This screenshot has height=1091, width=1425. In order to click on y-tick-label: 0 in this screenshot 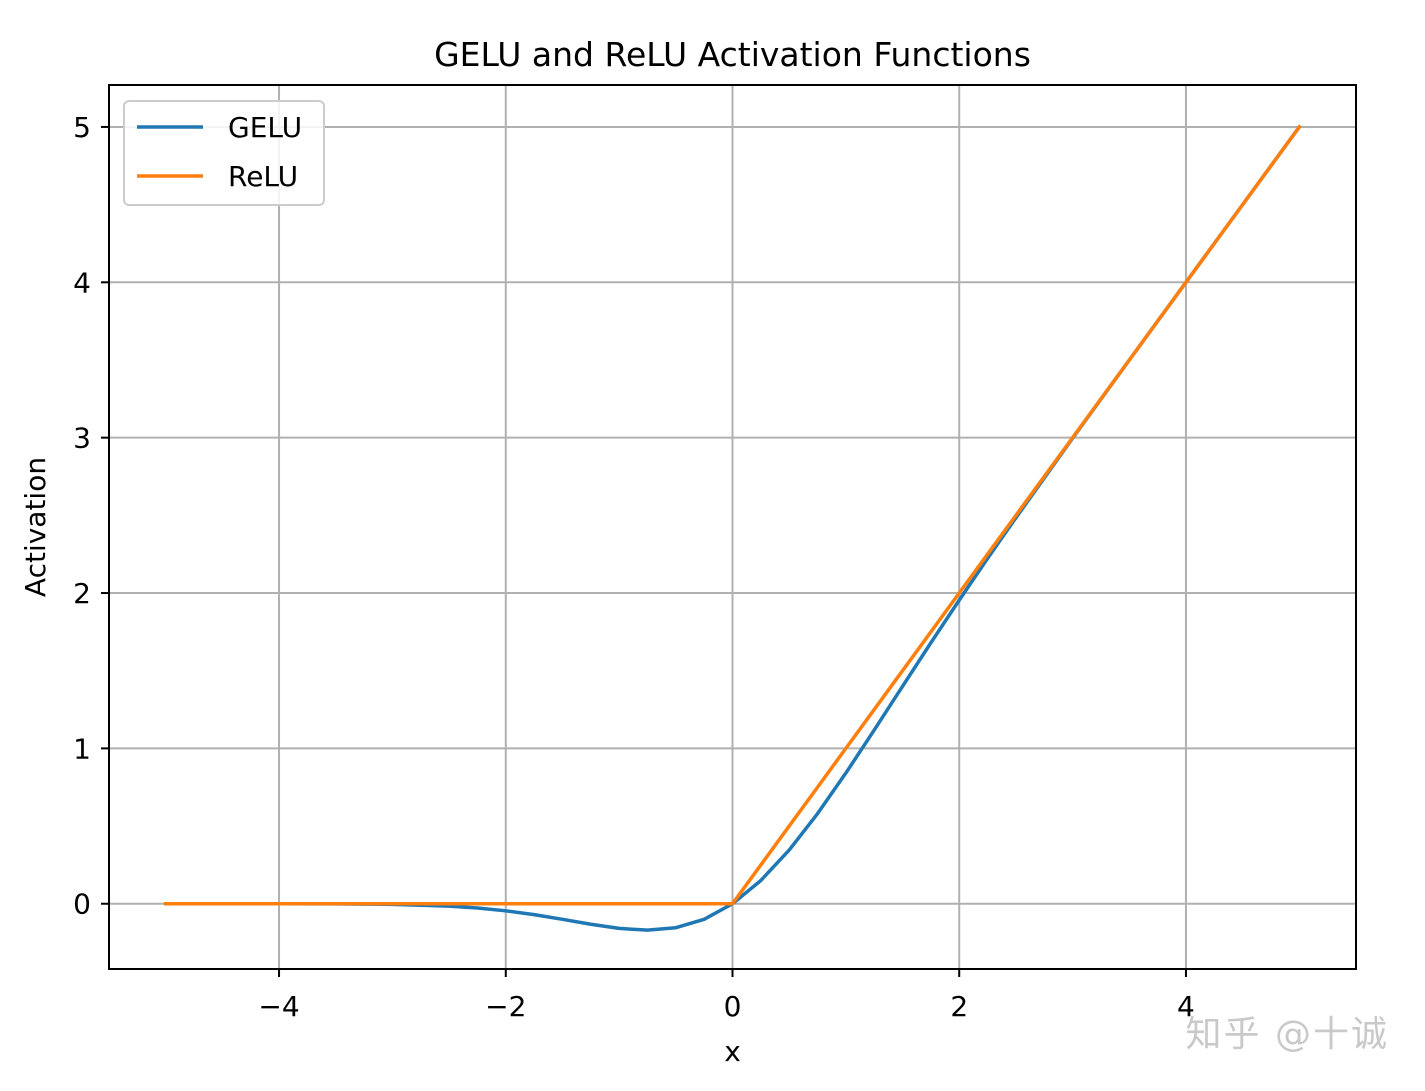, I will do `click(82, 904)`.